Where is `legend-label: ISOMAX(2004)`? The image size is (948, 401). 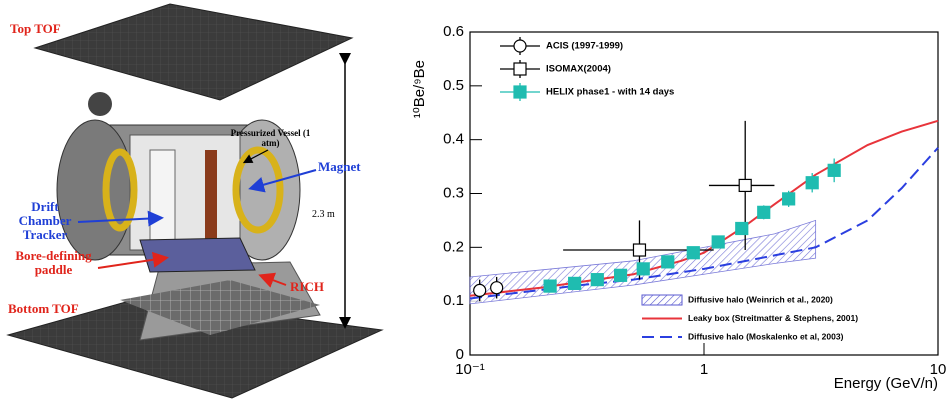
legend-label: ISOMAX(2004) is located at coordinates (578, 69).